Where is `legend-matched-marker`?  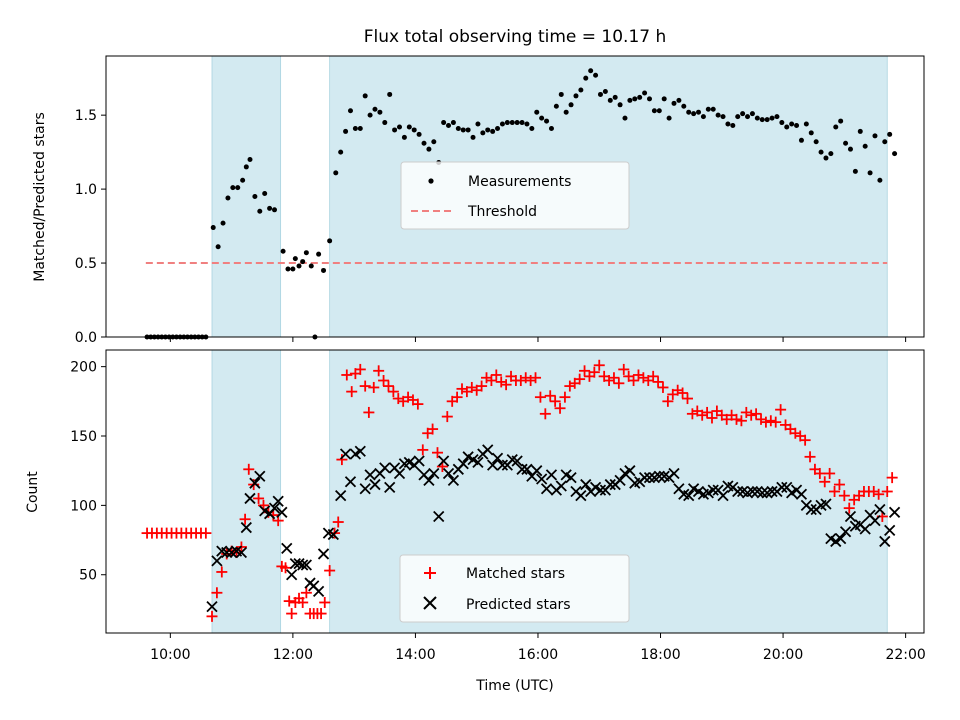
legend-matched-marker is located at coordinates (430, 573).